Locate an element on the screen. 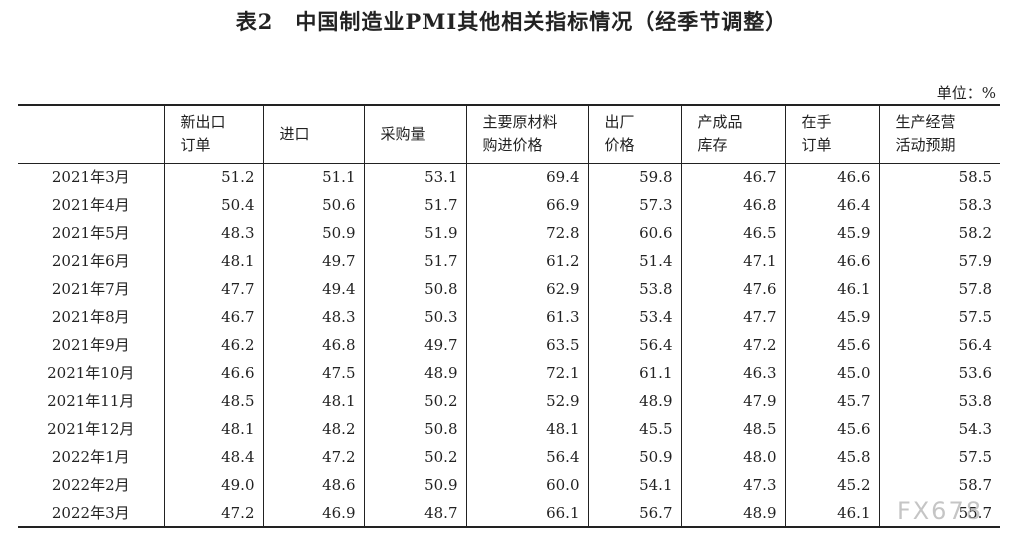 The image size is (1023, 546). column-header-line1: 在手 is located at coordinates (840, 122).